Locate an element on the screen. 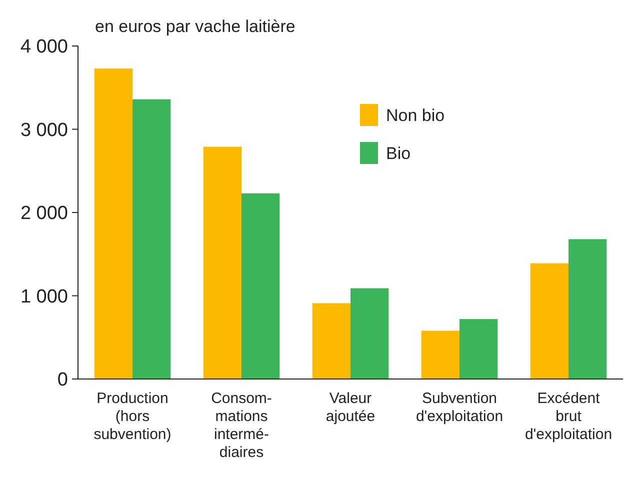 The height and width of the screenshot is (477, 631). x-tick-label: Subvention d'exploitation is located at coordinates (460, 407).